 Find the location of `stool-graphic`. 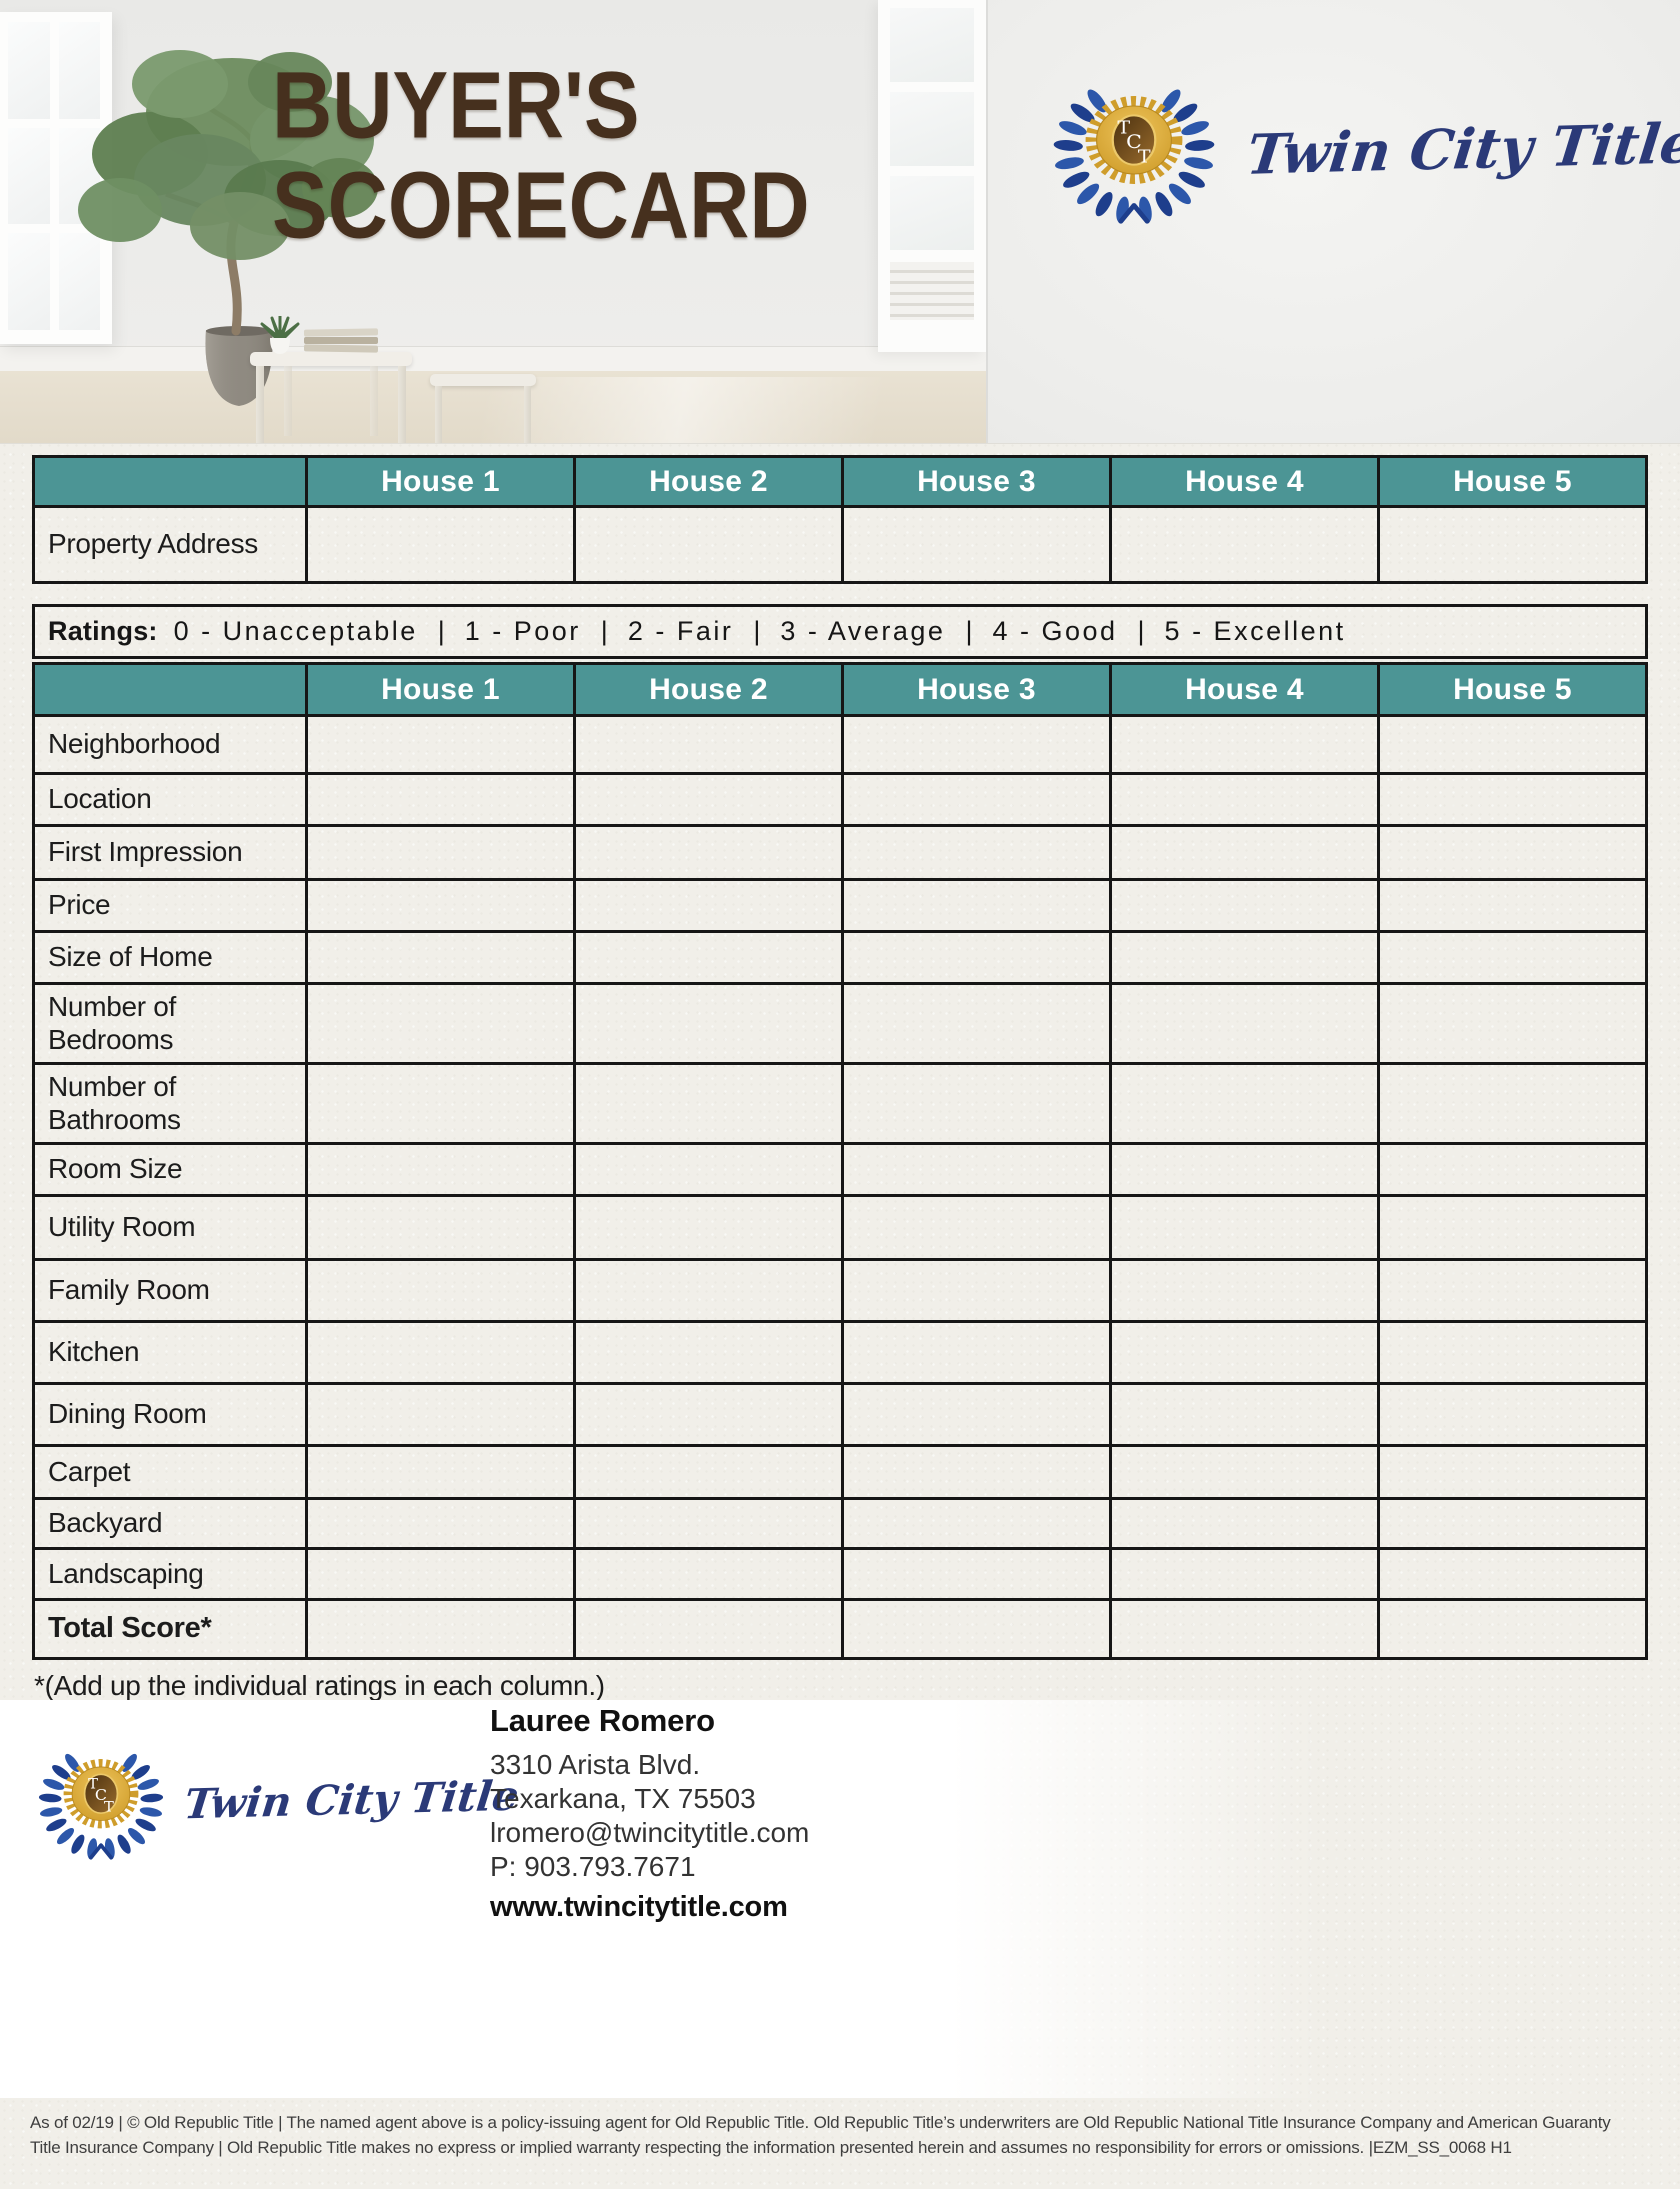

stool-graphic is located at coordinates (483, 408).